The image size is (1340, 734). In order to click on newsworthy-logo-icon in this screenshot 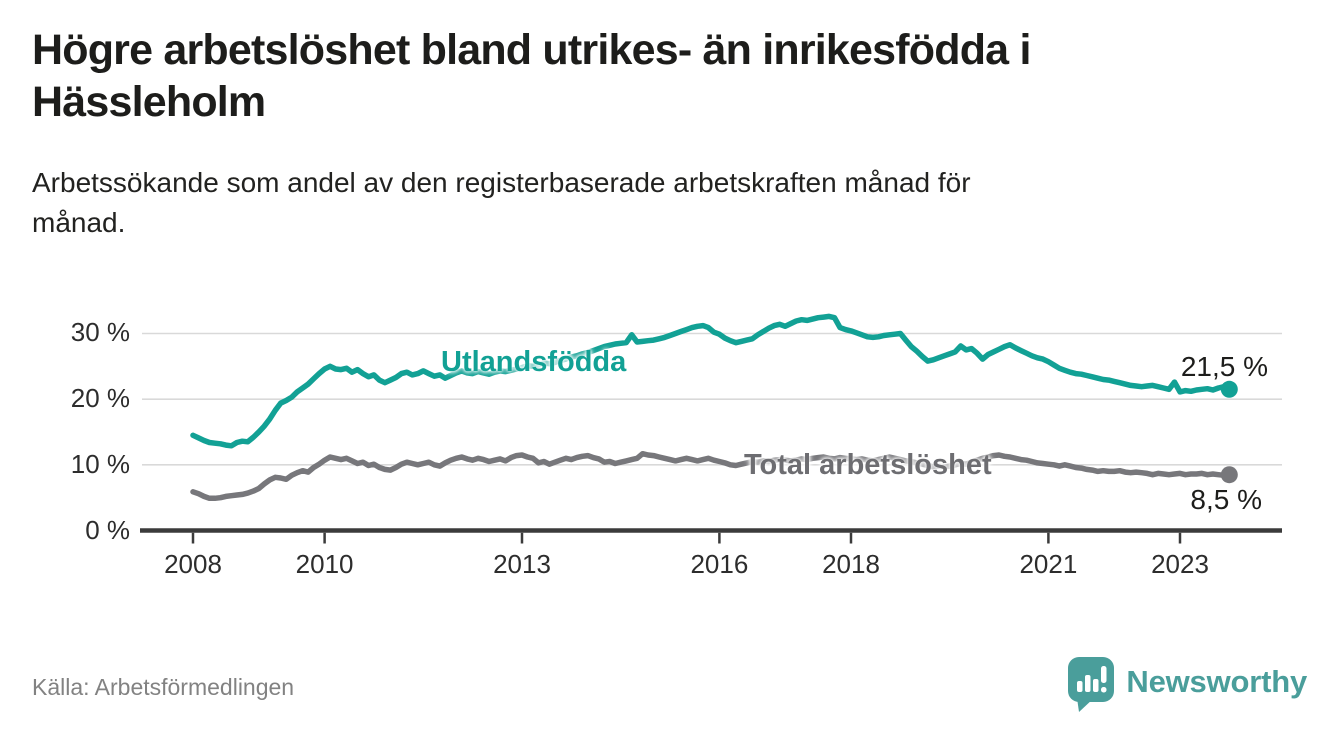, I will do `click(1091, 684)`.